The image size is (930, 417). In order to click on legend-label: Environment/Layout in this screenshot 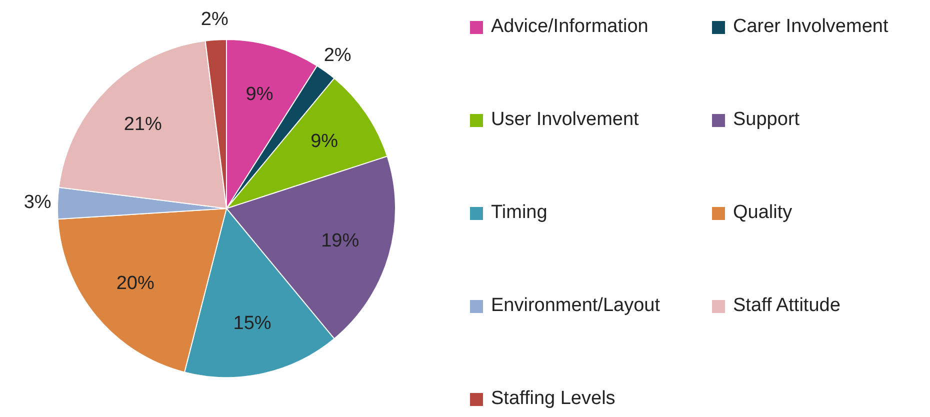, I will do `click(575, 306)`.